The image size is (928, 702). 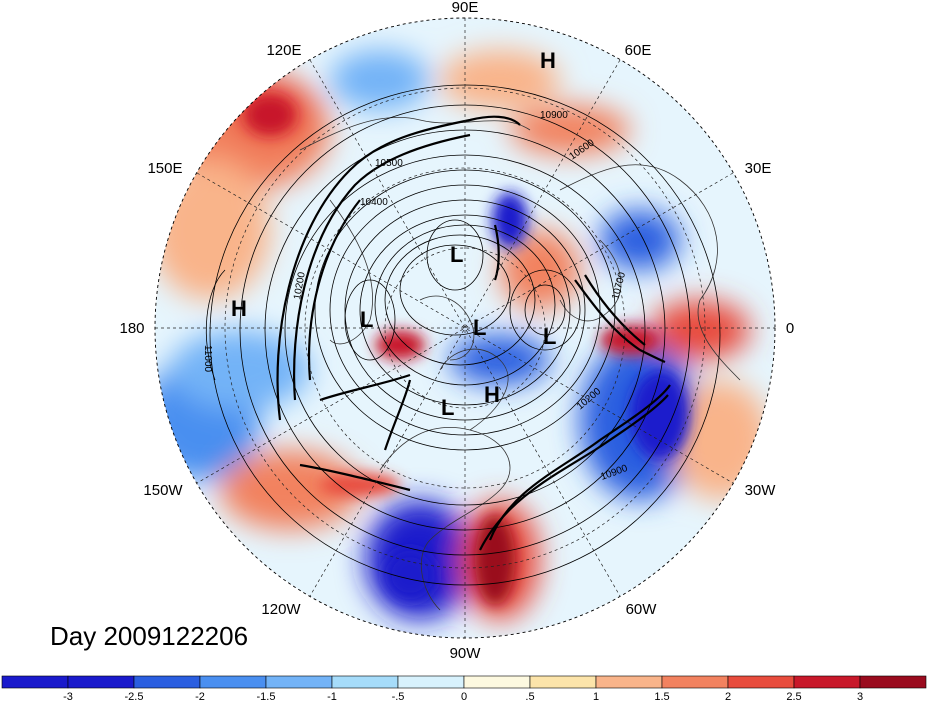 What do you see at coordinates (207, 359) in the screenshot?
I see `contour-label: 11000` at bounding box center [207, 359].